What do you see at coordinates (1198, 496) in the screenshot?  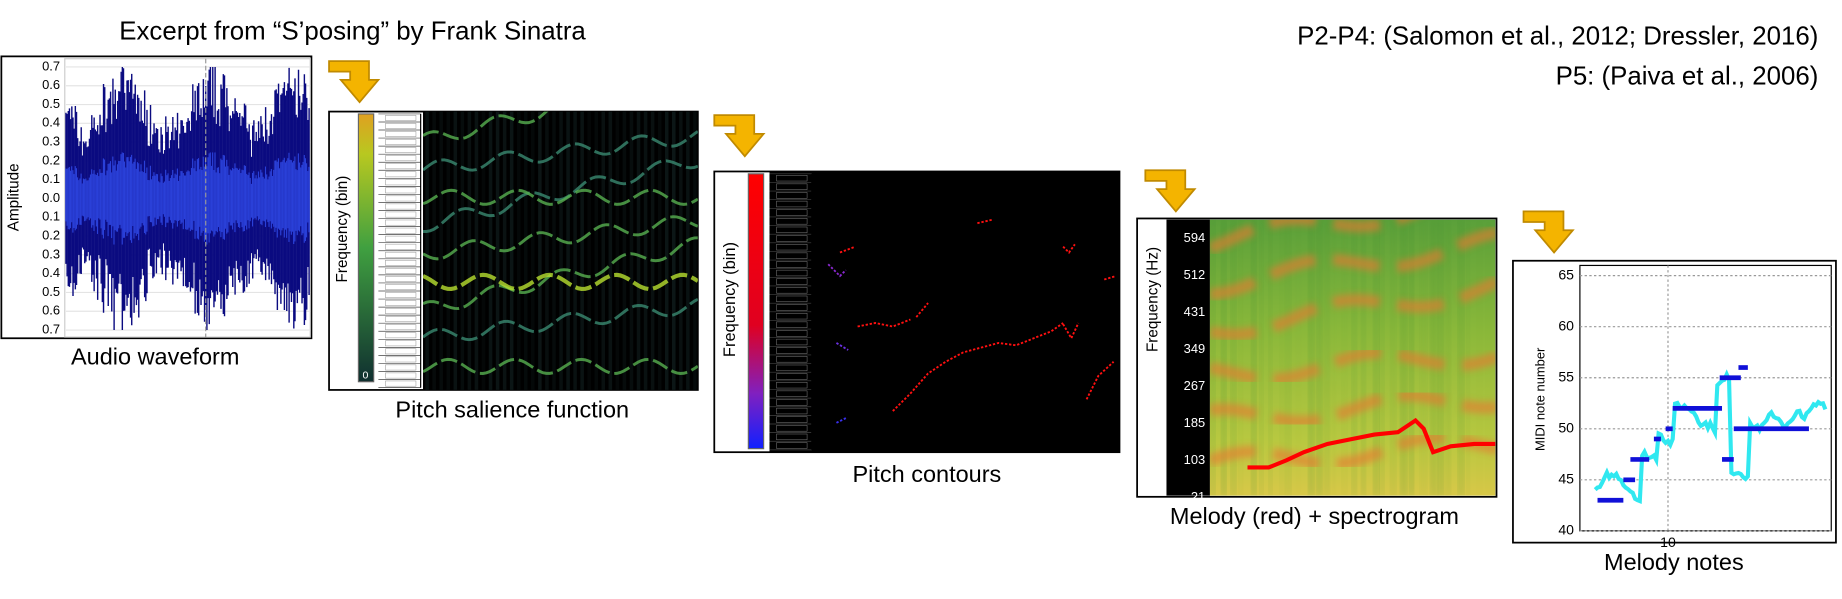 I see `y-tick-label: 21` at bounding box center [1198, 496].